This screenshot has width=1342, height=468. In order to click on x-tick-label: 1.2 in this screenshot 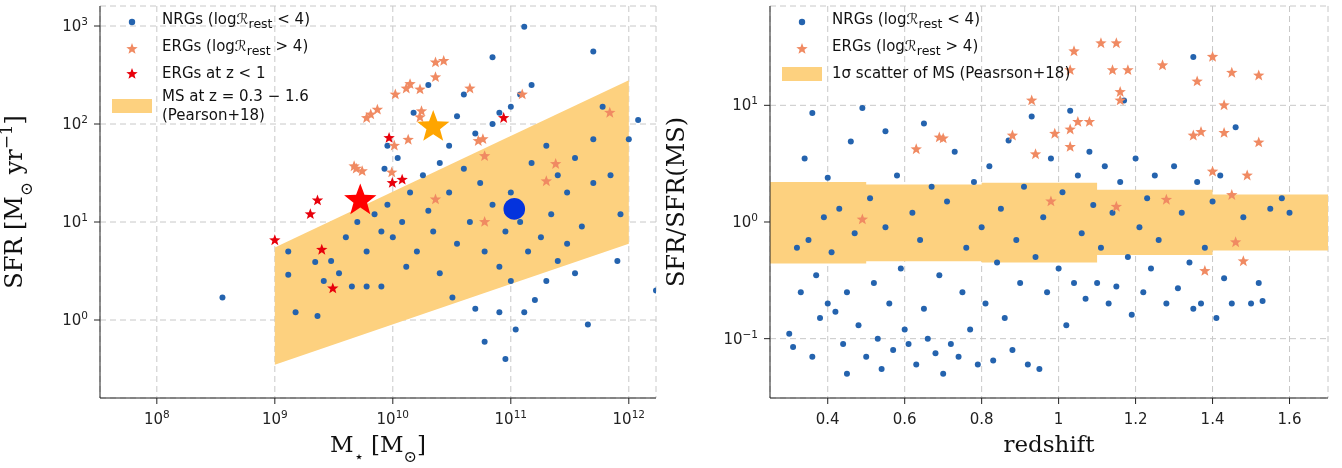, I will do `click(1135, 419)`.